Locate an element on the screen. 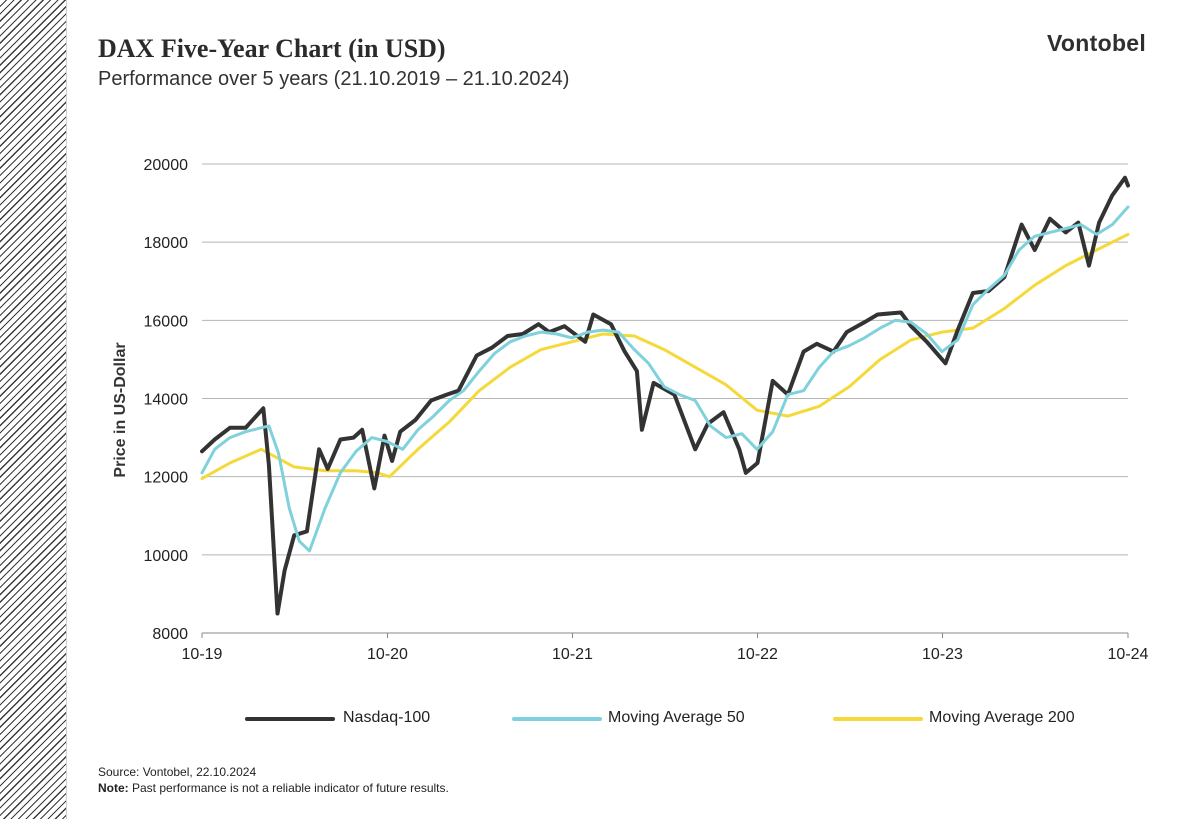  y-tick-label: 12000 is located at coordinates (166, 478).